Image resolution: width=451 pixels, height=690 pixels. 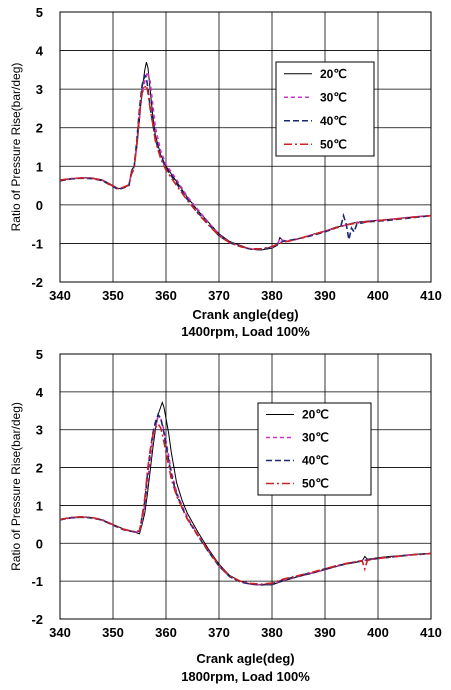 I want to click on x-axis-label: Crank agle(deg), so click(x=245, y=658).